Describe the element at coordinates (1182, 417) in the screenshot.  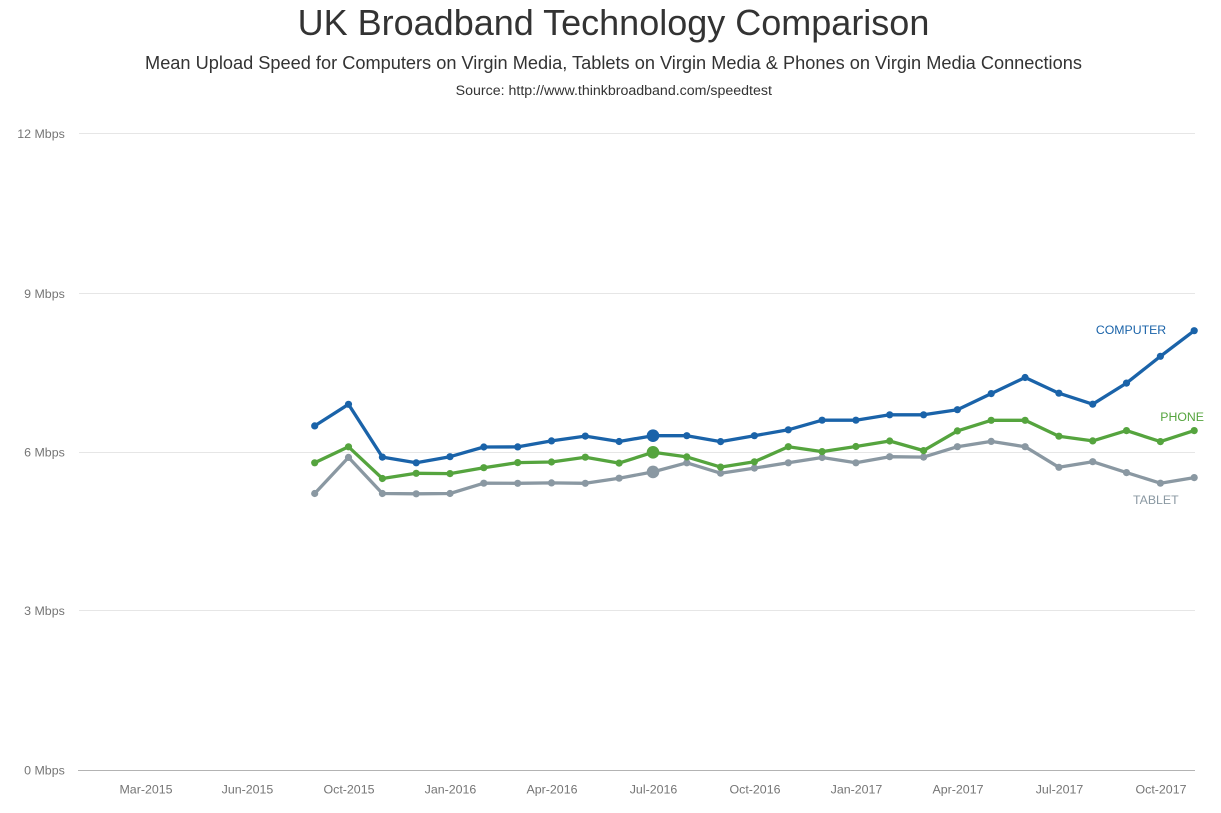
I see `svg-text: PHONE` at that location.